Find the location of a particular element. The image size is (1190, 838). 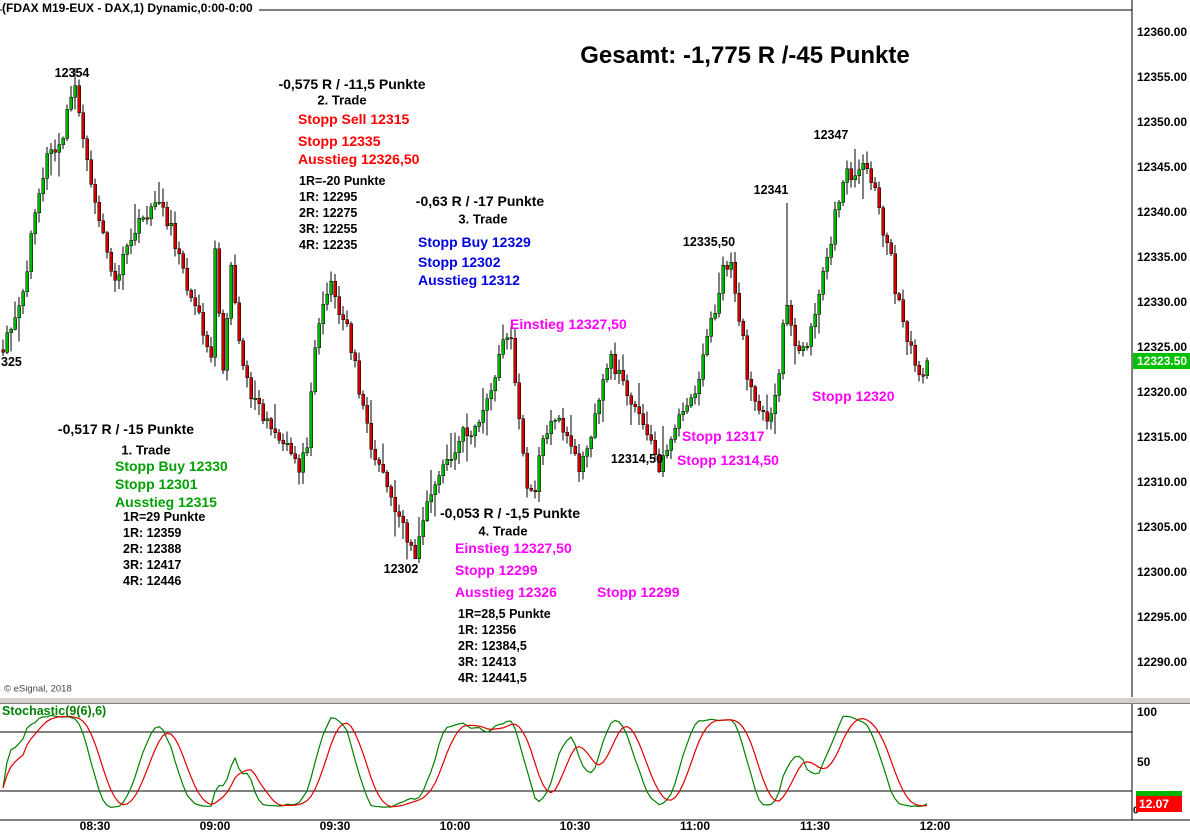

trade1-r4: 4R: 12446 is located at coordinates (152, 581).